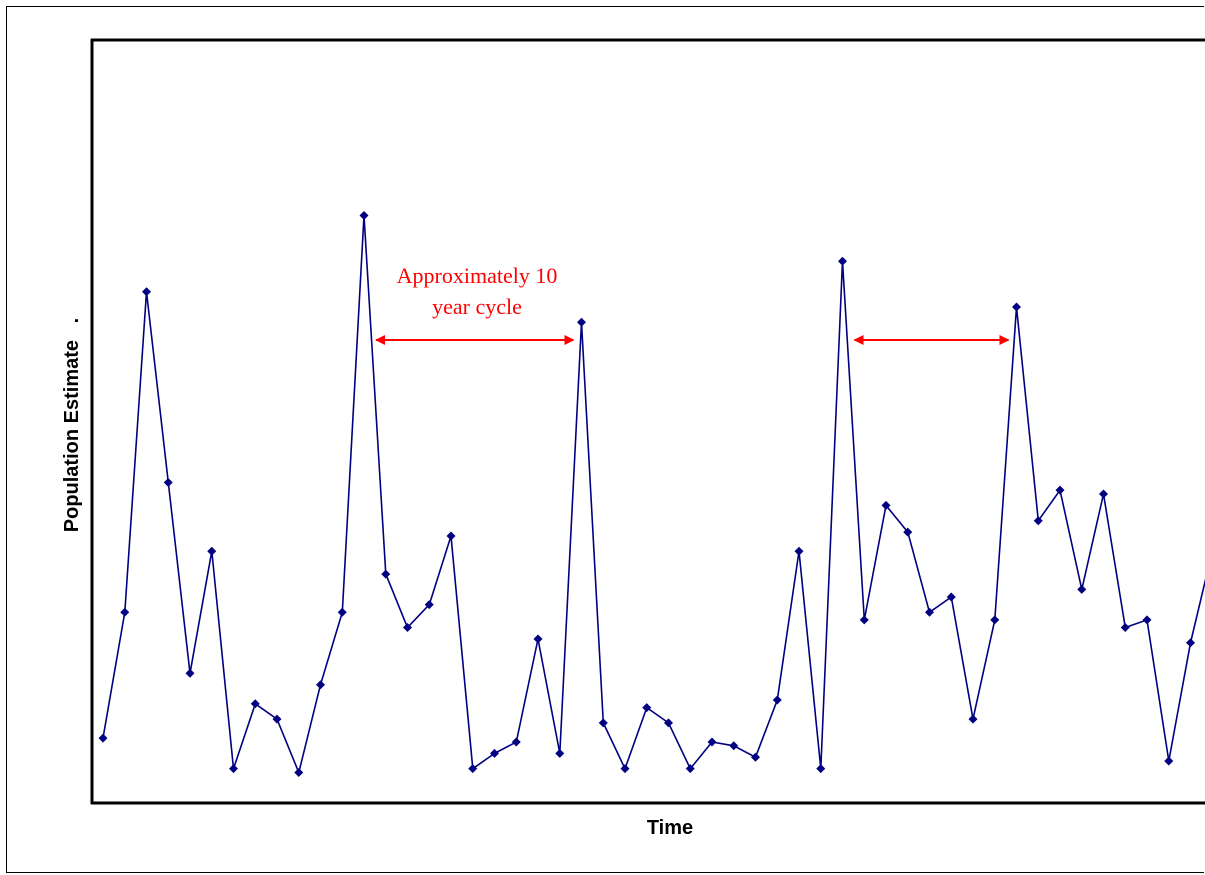  I want to click on x-axis-title: Time, so click(670, 828).